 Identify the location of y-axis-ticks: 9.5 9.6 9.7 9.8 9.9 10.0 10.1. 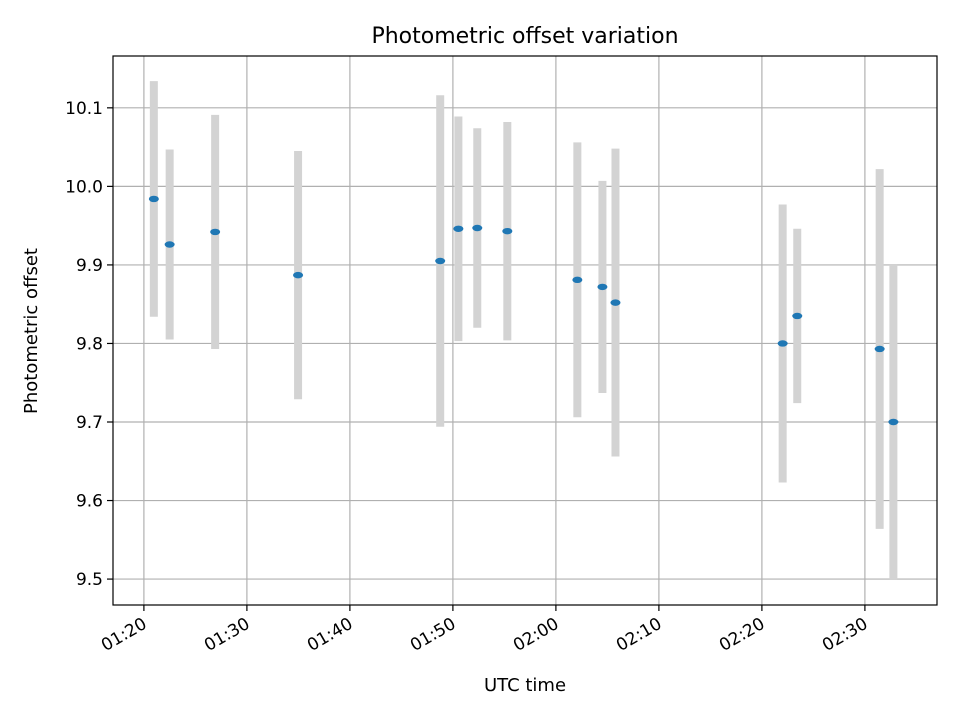
(89, 344).